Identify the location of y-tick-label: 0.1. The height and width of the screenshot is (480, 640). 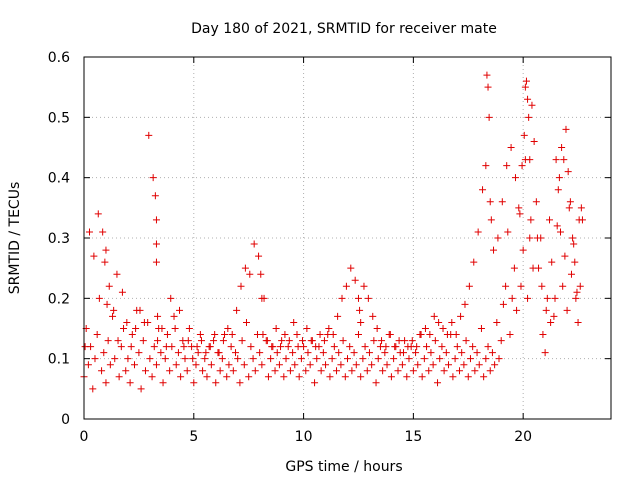
(59, 360).